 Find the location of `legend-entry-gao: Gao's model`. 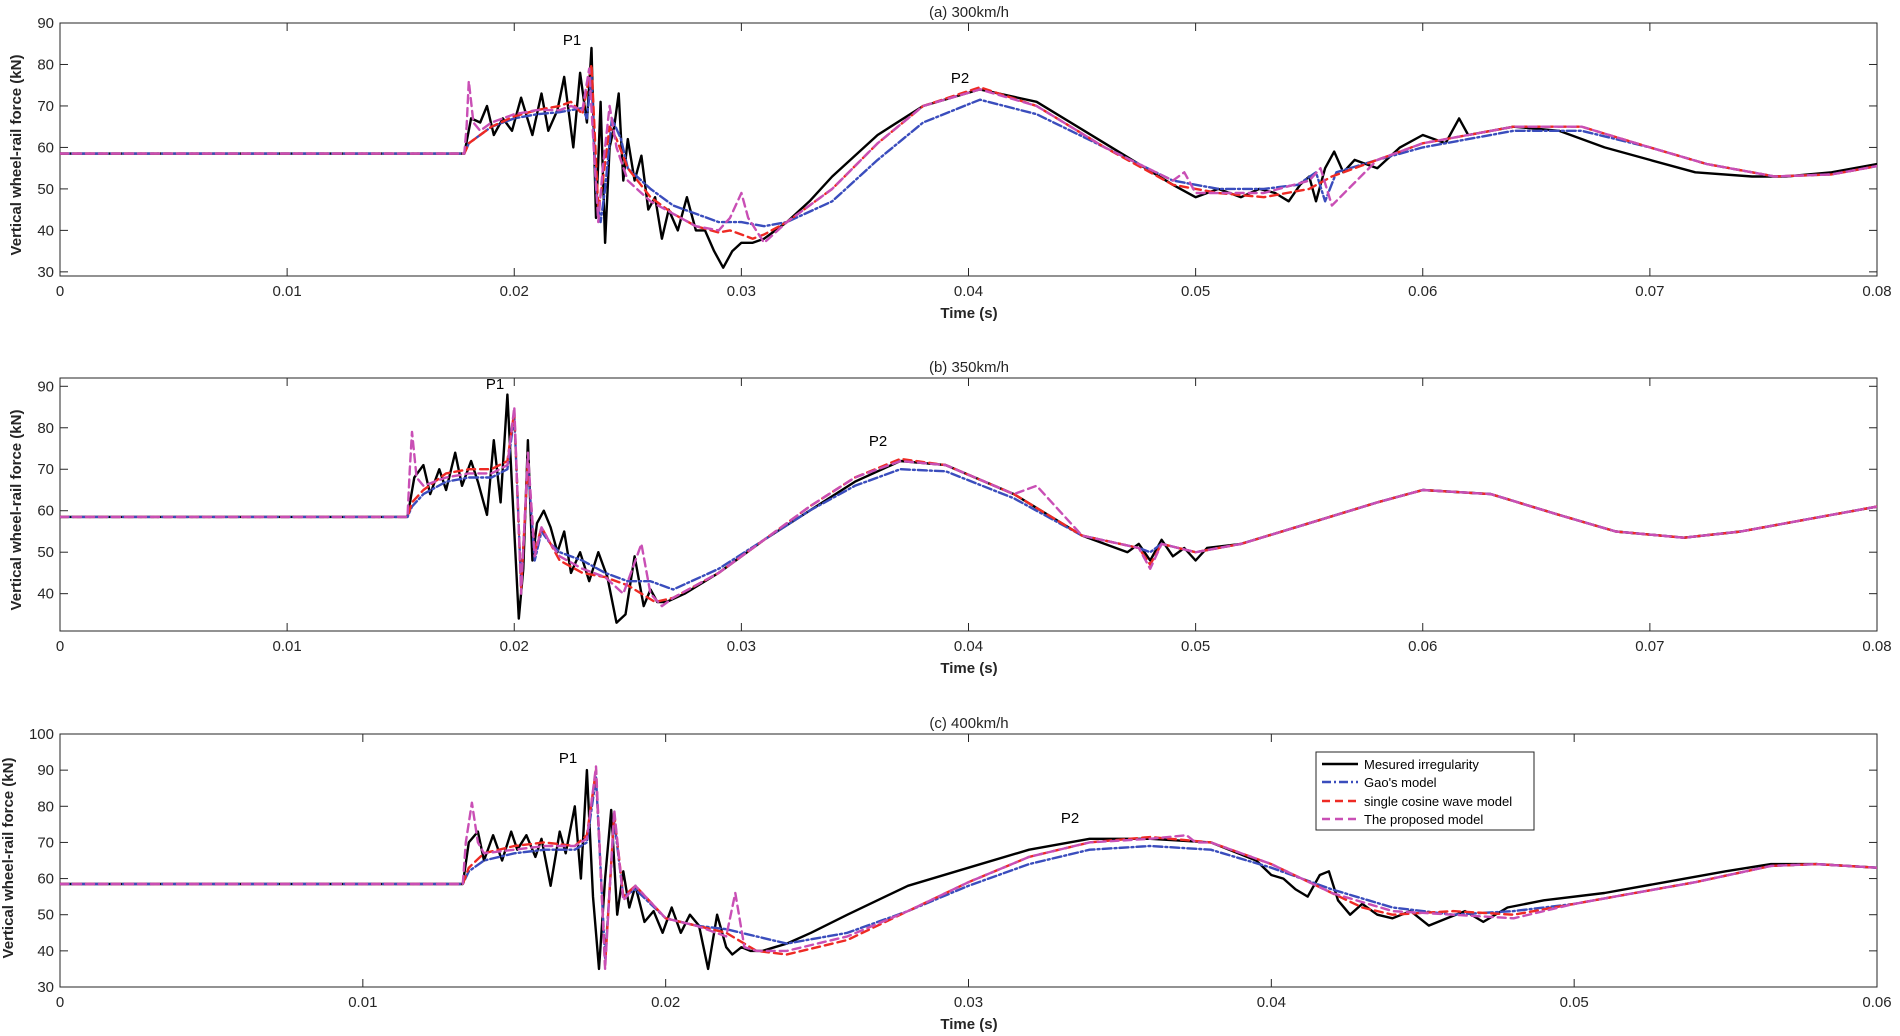

legend-entry-gao: Gao's model is located at coordinates (1379, 782).